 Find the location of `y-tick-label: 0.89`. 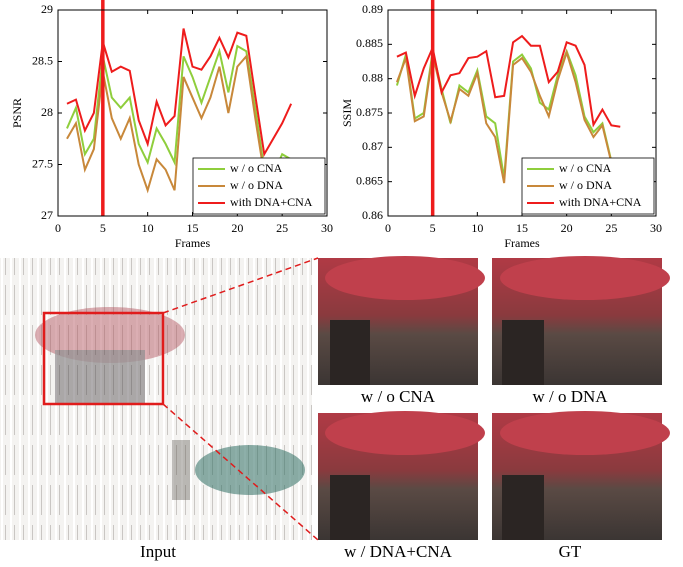

y-tick-label: 0.89 is located at coordinates (372, 9).